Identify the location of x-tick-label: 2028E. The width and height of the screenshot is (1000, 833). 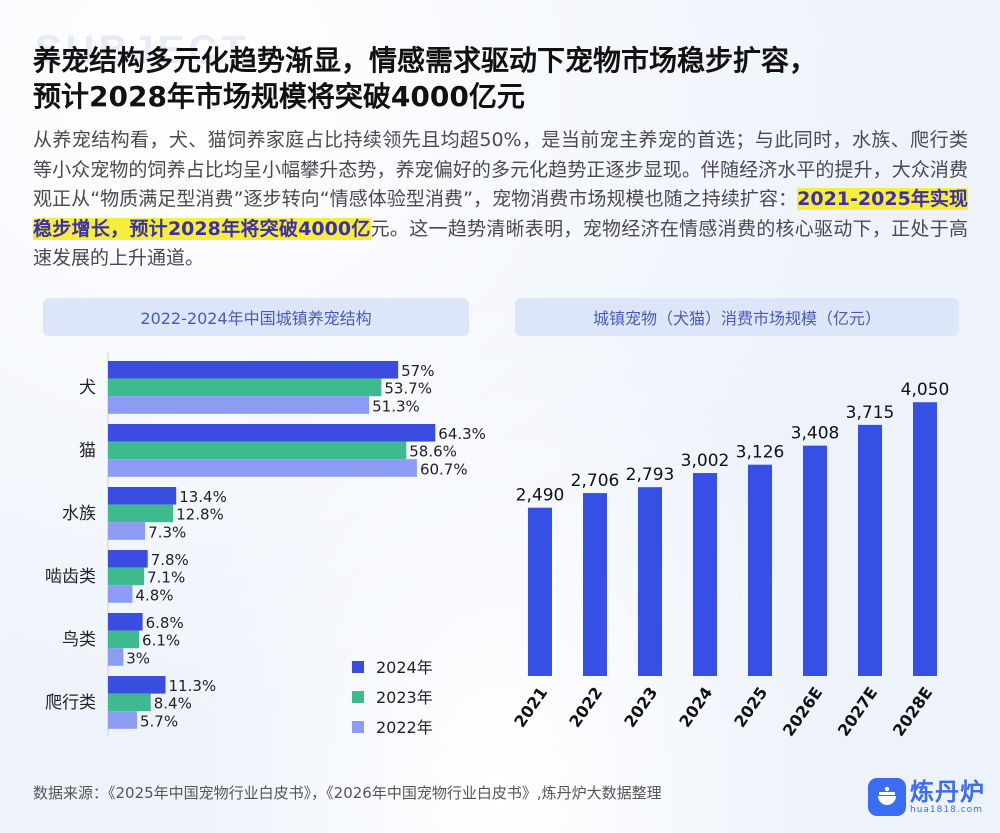
(912, 711).